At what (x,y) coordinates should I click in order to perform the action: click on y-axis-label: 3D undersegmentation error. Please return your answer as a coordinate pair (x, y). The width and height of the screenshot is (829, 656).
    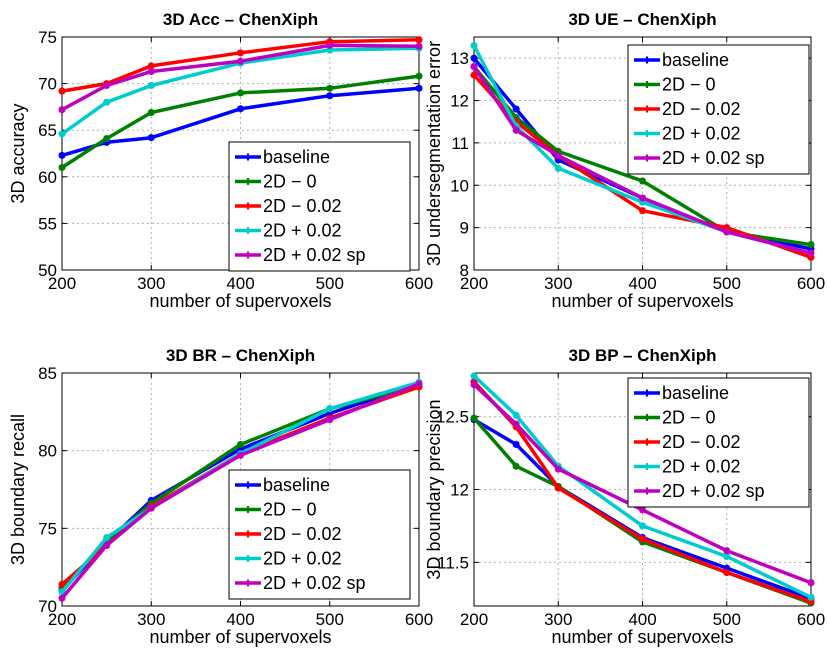
    Looking at the image, I should click on (434, 153).